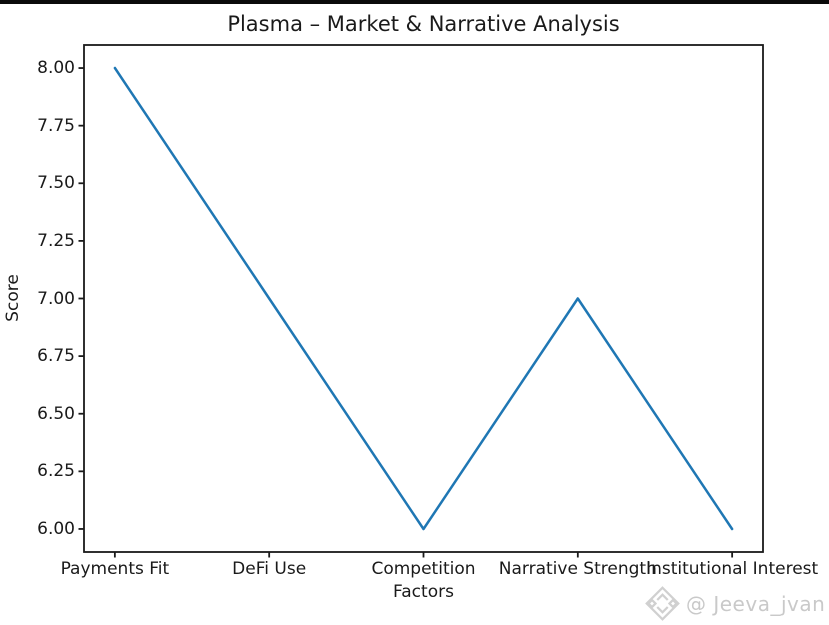  Describe the element at coordinates (423, 569) in the screenshot. I see `x-tick-label: Competition` at that location.